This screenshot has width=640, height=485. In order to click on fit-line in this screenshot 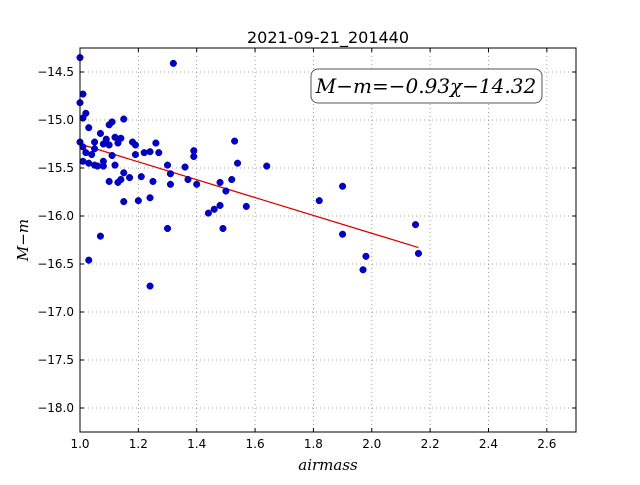, I will do `click(249, 196)`.